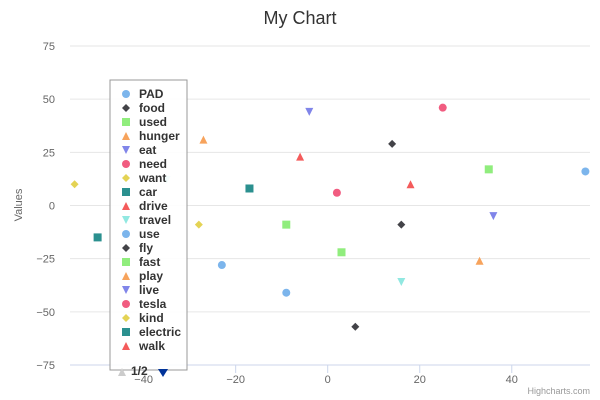 The width and height of the screenshot is (600, 400). I want to click on legend-page-down-icon, so click(163, 373).